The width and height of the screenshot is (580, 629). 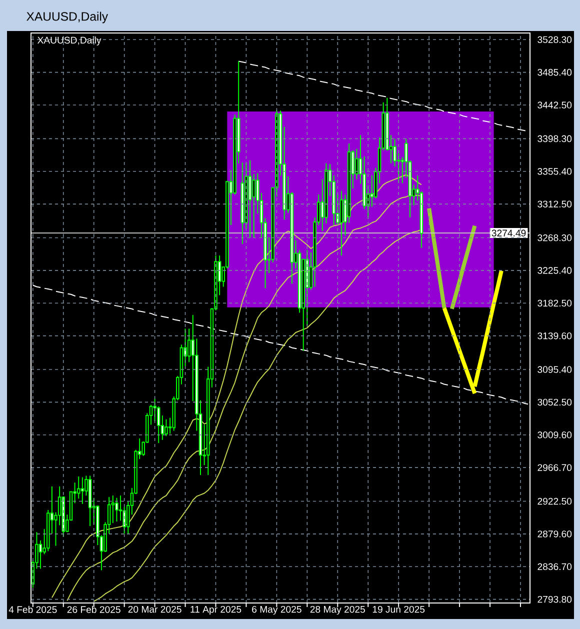 What do you see at coordinates (216, 610) in the screenshot?
I see `x-tick-label: 11 Apr 2025` at bounding box center [216, 610].